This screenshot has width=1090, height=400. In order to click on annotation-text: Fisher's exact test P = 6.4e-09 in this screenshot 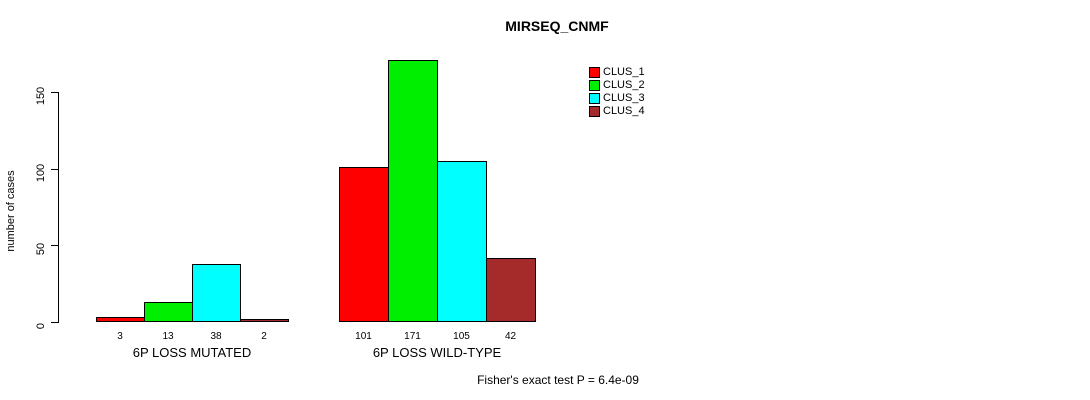, I will do `click(558, 380)`.